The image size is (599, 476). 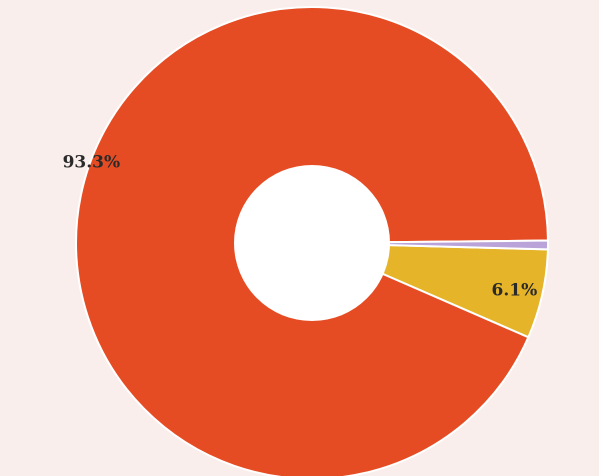 I want to click on slice-label-2: 6.1%, so click(x=515, y=291).